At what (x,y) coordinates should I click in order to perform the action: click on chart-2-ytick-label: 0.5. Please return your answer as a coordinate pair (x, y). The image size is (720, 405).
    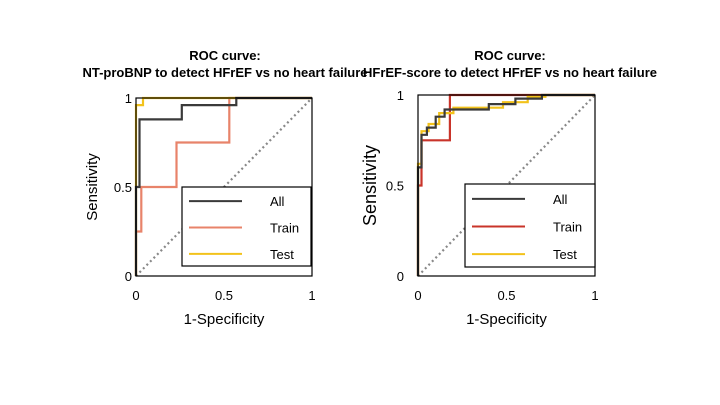
    Looking at the image, I should click on (395, 186).